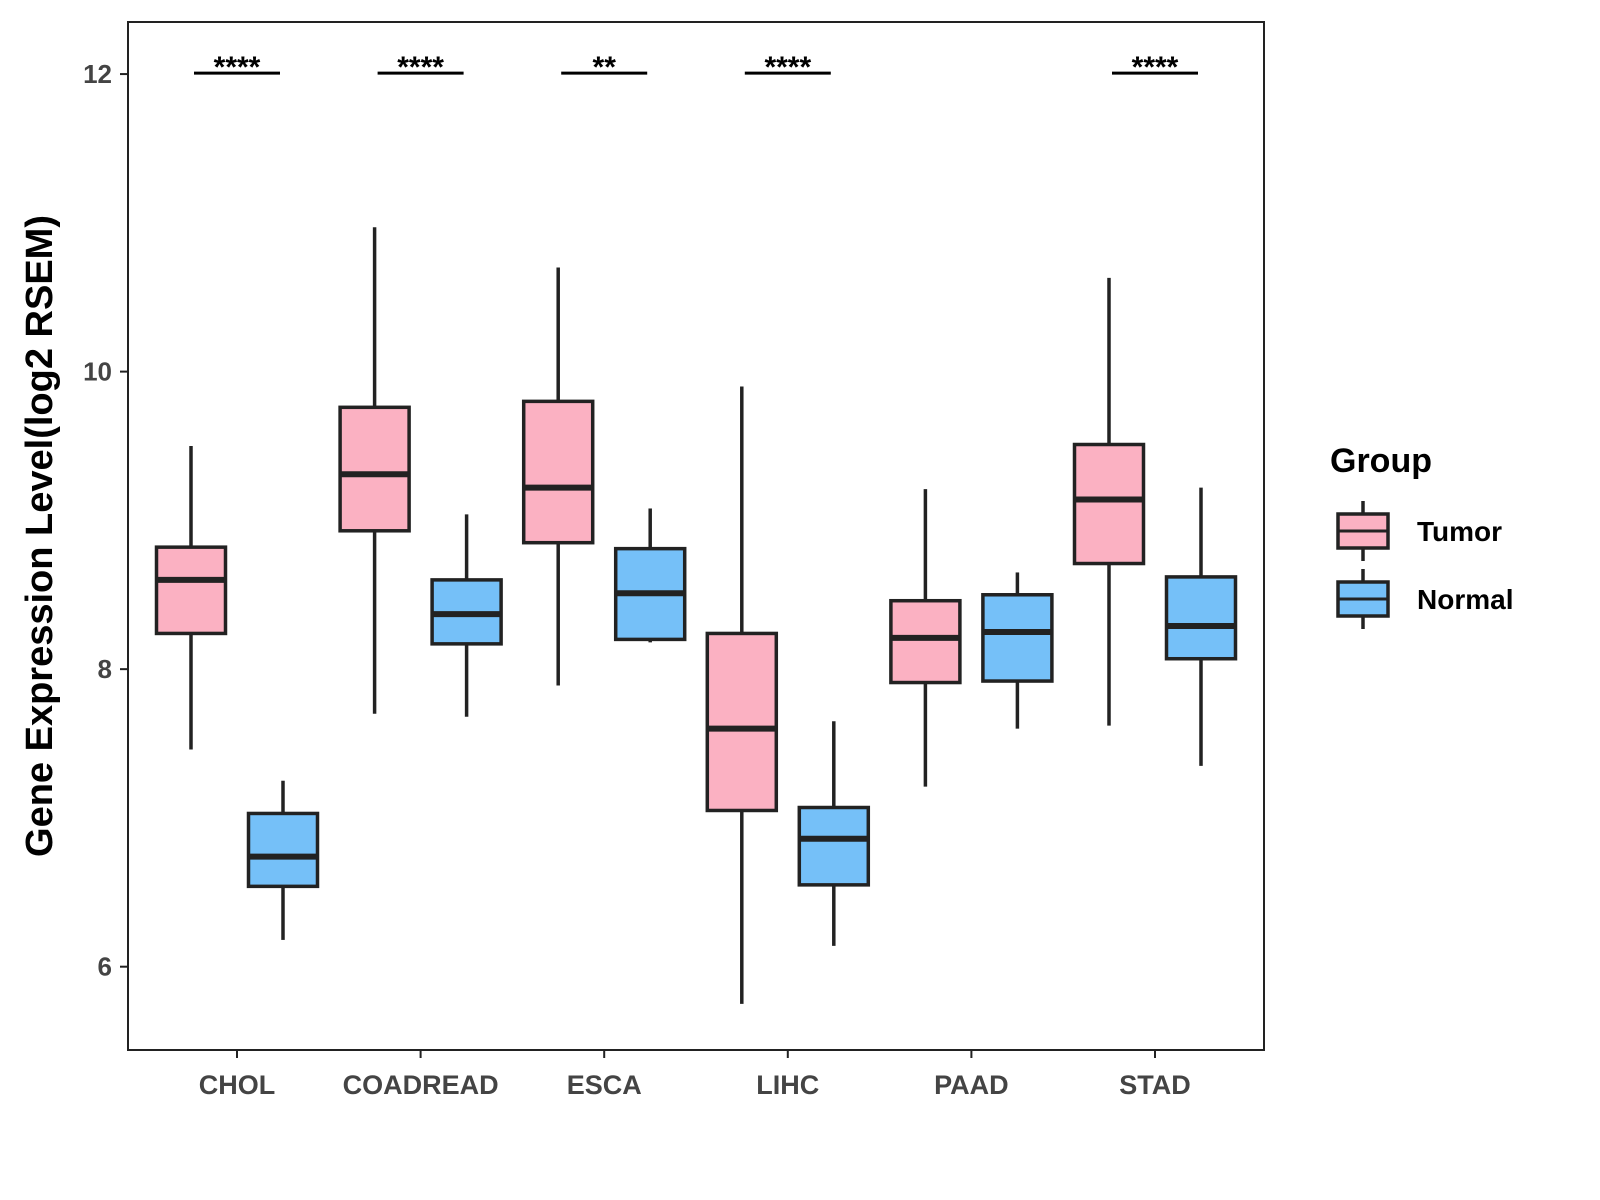 The height and width of the screenshot is (1200, 1600). What do you see at coordinates (971, 1085) in the screenshot?
I see `x-tick-label: PAAD` at bounding box center [971, 1085].